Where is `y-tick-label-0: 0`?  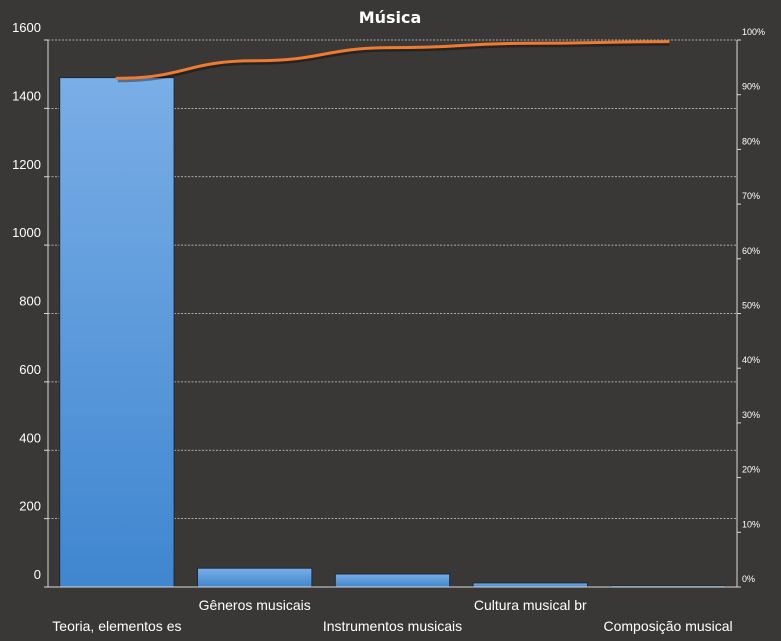
y-tick-label-0: 0 is located at coordinates (37, 574).